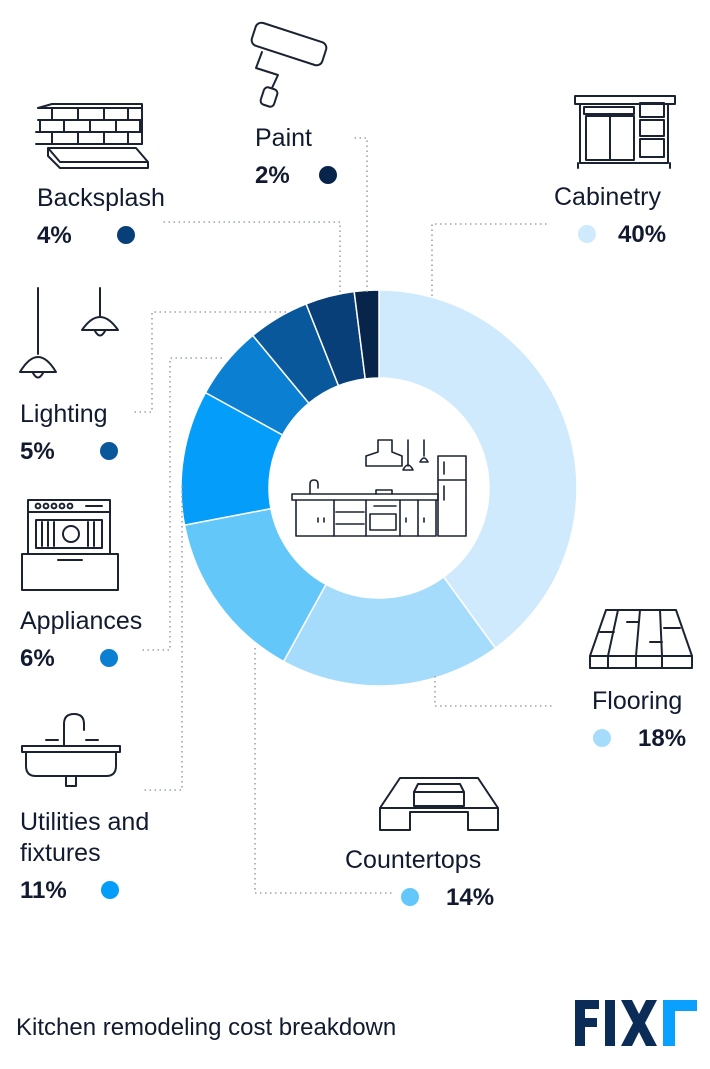 This screenshot has width=710, height=1069. Describe the element at coordinates (69, 333) in the screenshot. I see `pendant-lamps-icon` at that location.